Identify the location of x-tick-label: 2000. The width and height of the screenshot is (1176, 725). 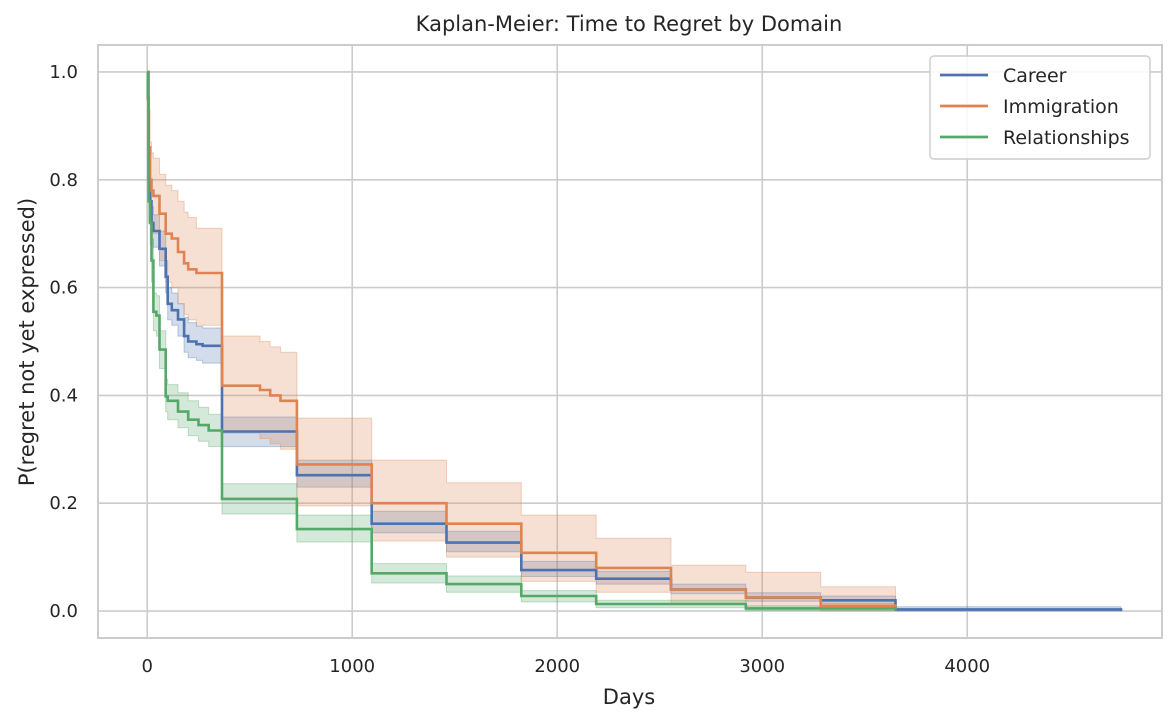
(557, 666).